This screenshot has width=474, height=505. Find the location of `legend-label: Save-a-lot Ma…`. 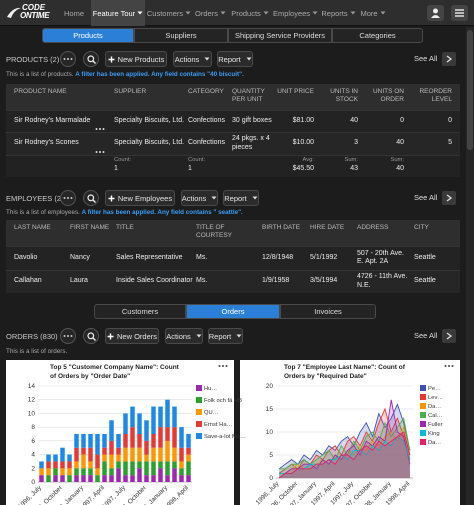

legend-label: Save-a-lot Ma… is located at coordinates (225, 437).